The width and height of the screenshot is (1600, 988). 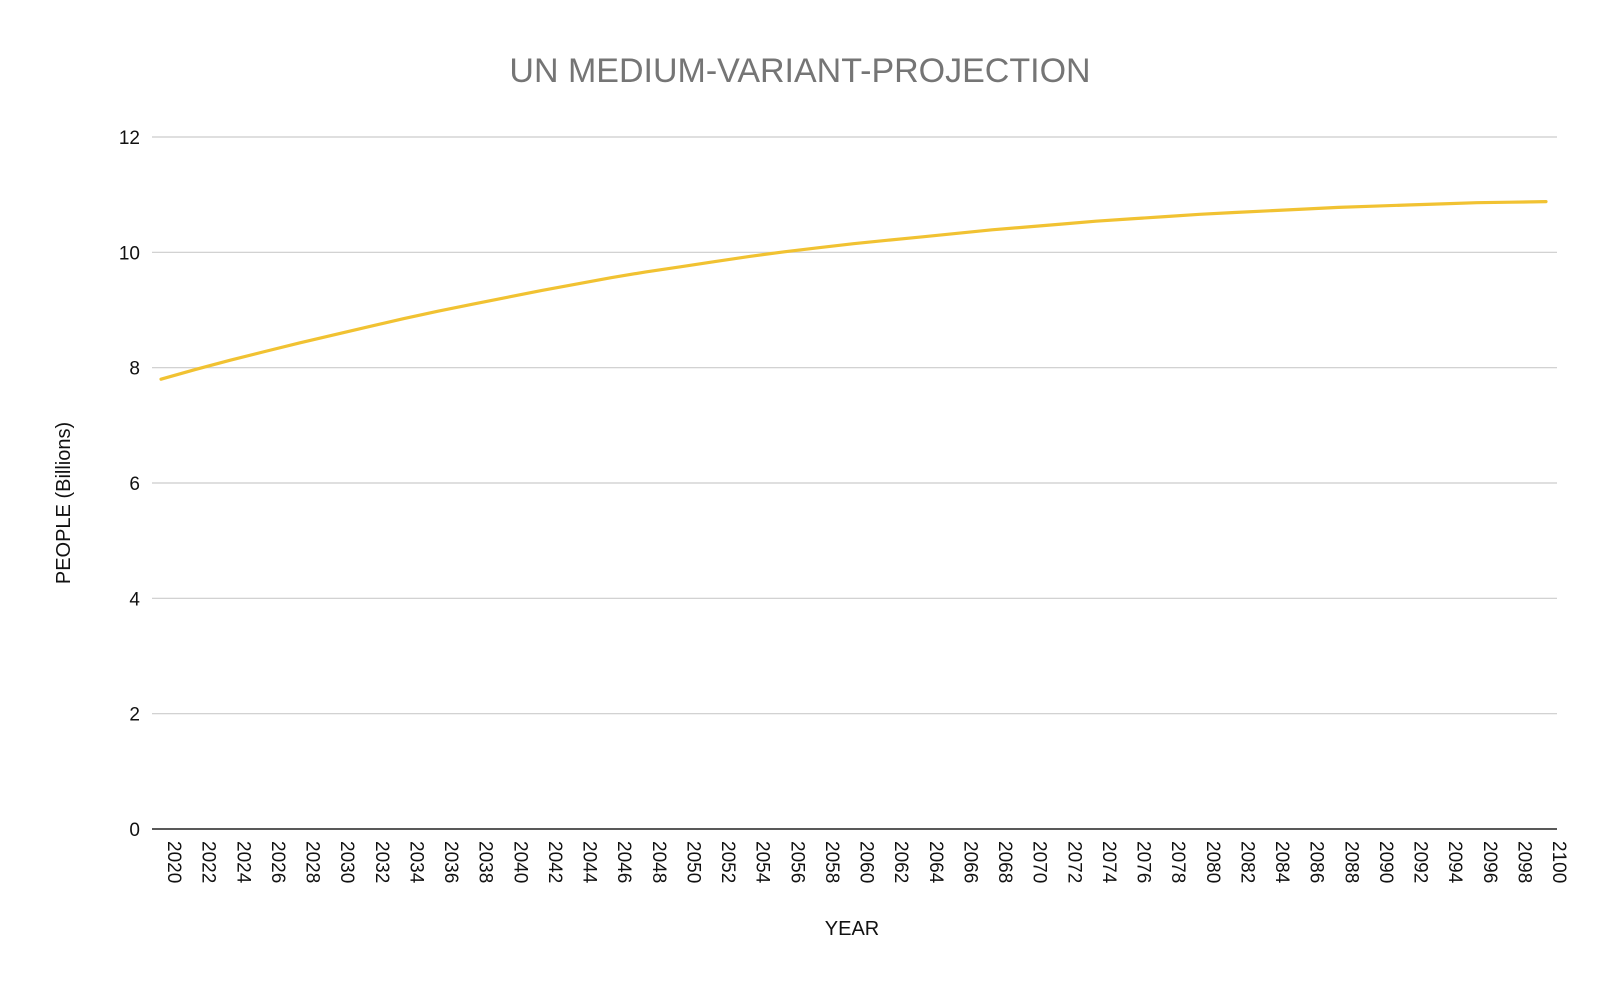 What do you see at coordinates (762, 862) in the screenshot?
I see `x-tick-label: 2054` at bounding box center [762, 862].